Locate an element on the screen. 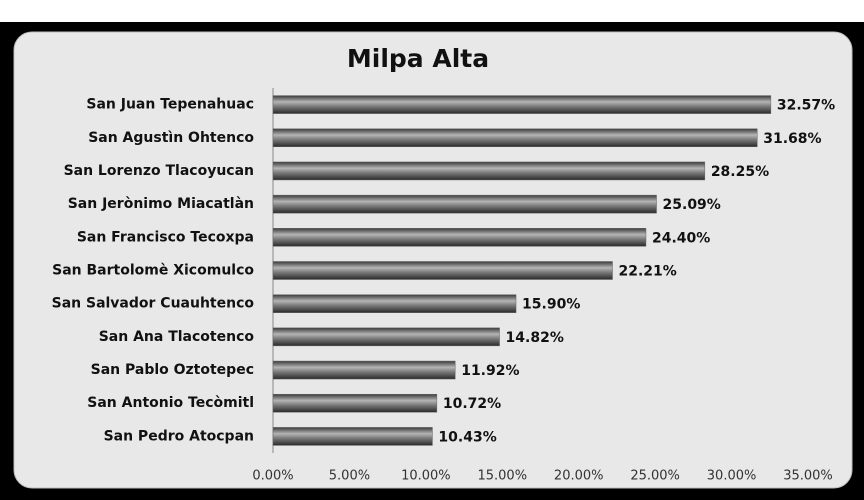 Image resolution: width=864 pixels, height=500 pixels. data-label: 24.40% is located at coordinates (681, 238).